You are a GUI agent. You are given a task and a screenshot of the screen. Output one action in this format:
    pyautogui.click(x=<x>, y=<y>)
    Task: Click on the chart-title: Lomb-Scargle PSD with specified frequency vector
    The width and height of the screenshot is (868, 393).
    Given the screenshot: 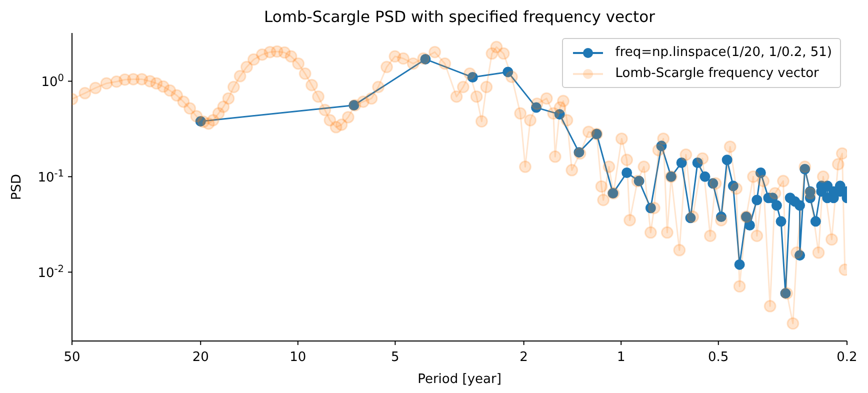 What is the action you would take?
    pyautogui.click(x=459, y=17)
    